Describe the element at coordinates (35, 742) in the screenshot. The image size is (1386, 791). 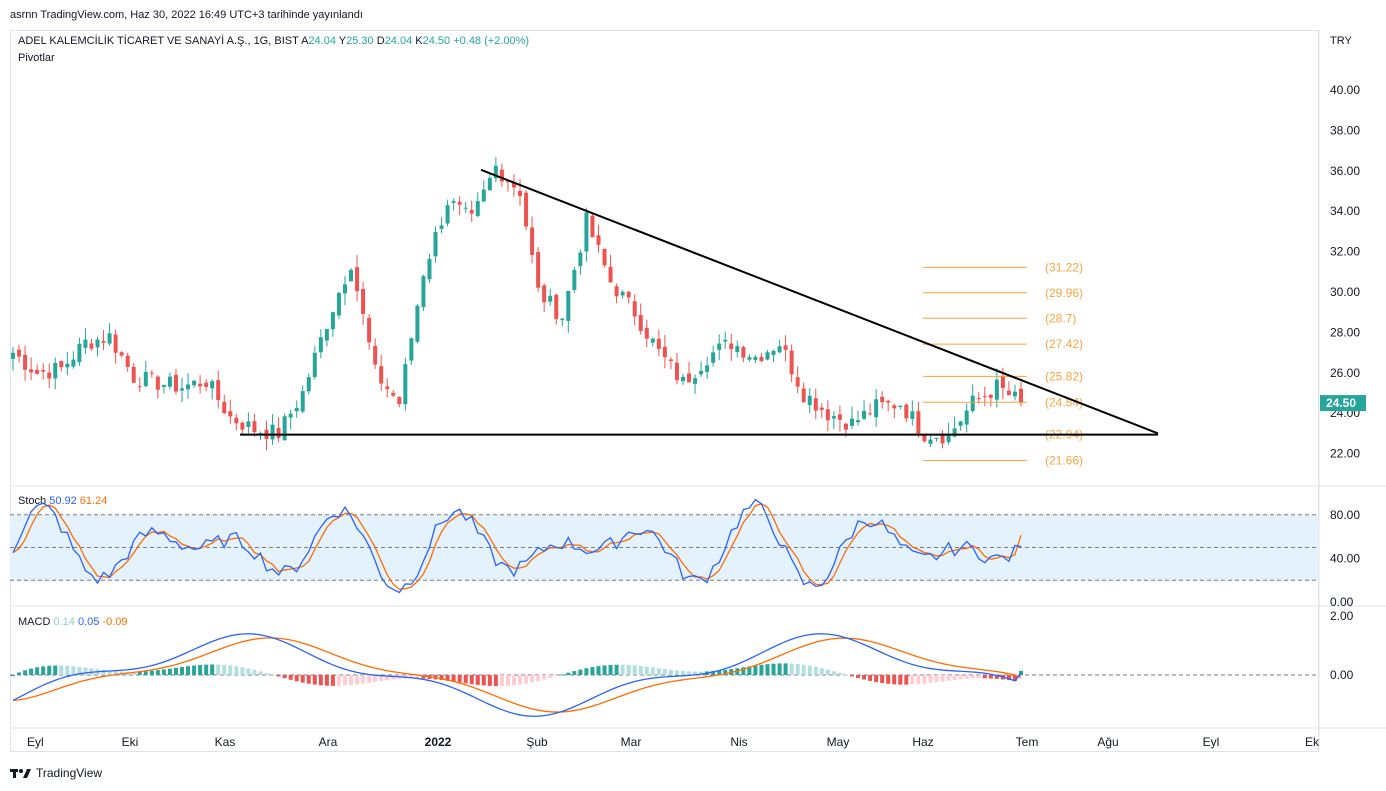
I see `time-tick-label: Eyl` at that location.